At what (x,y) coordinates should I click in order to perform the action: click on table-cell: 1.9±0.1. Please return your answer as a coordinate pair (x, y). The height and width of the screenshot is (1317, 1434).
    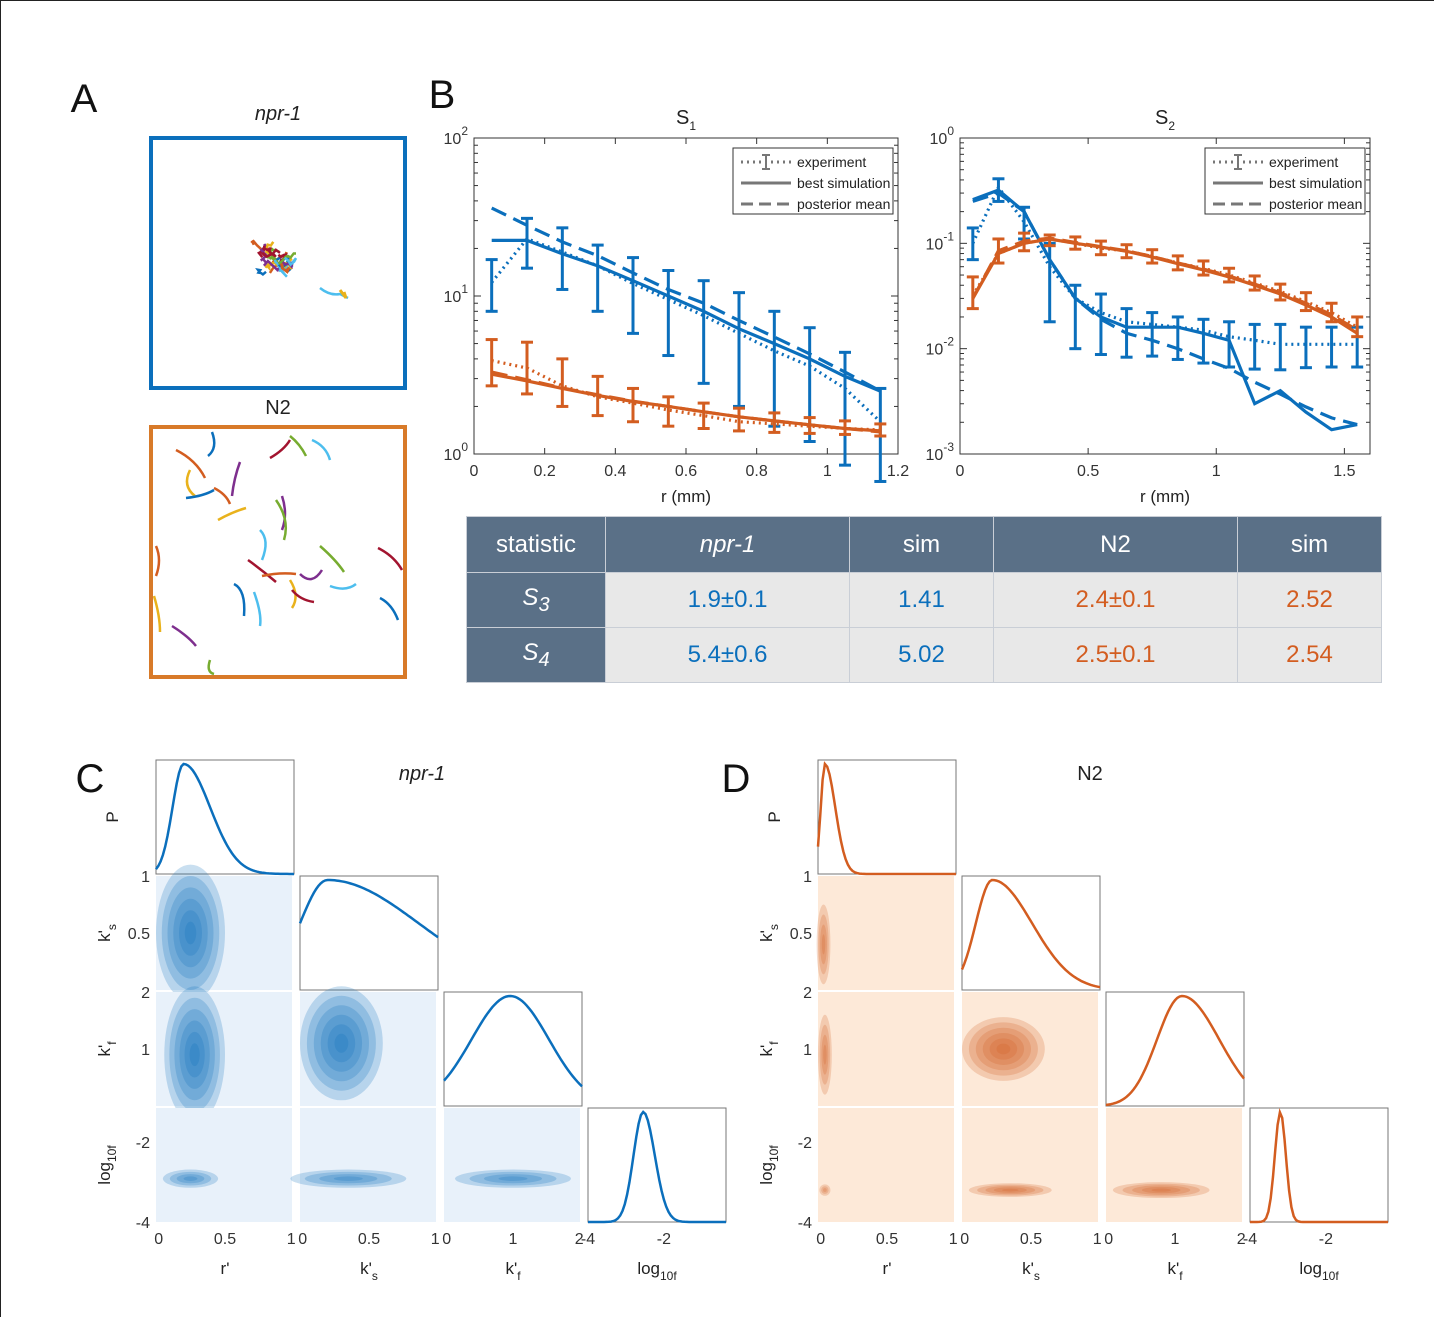
    Looking at the image, I should click on (727, 600).